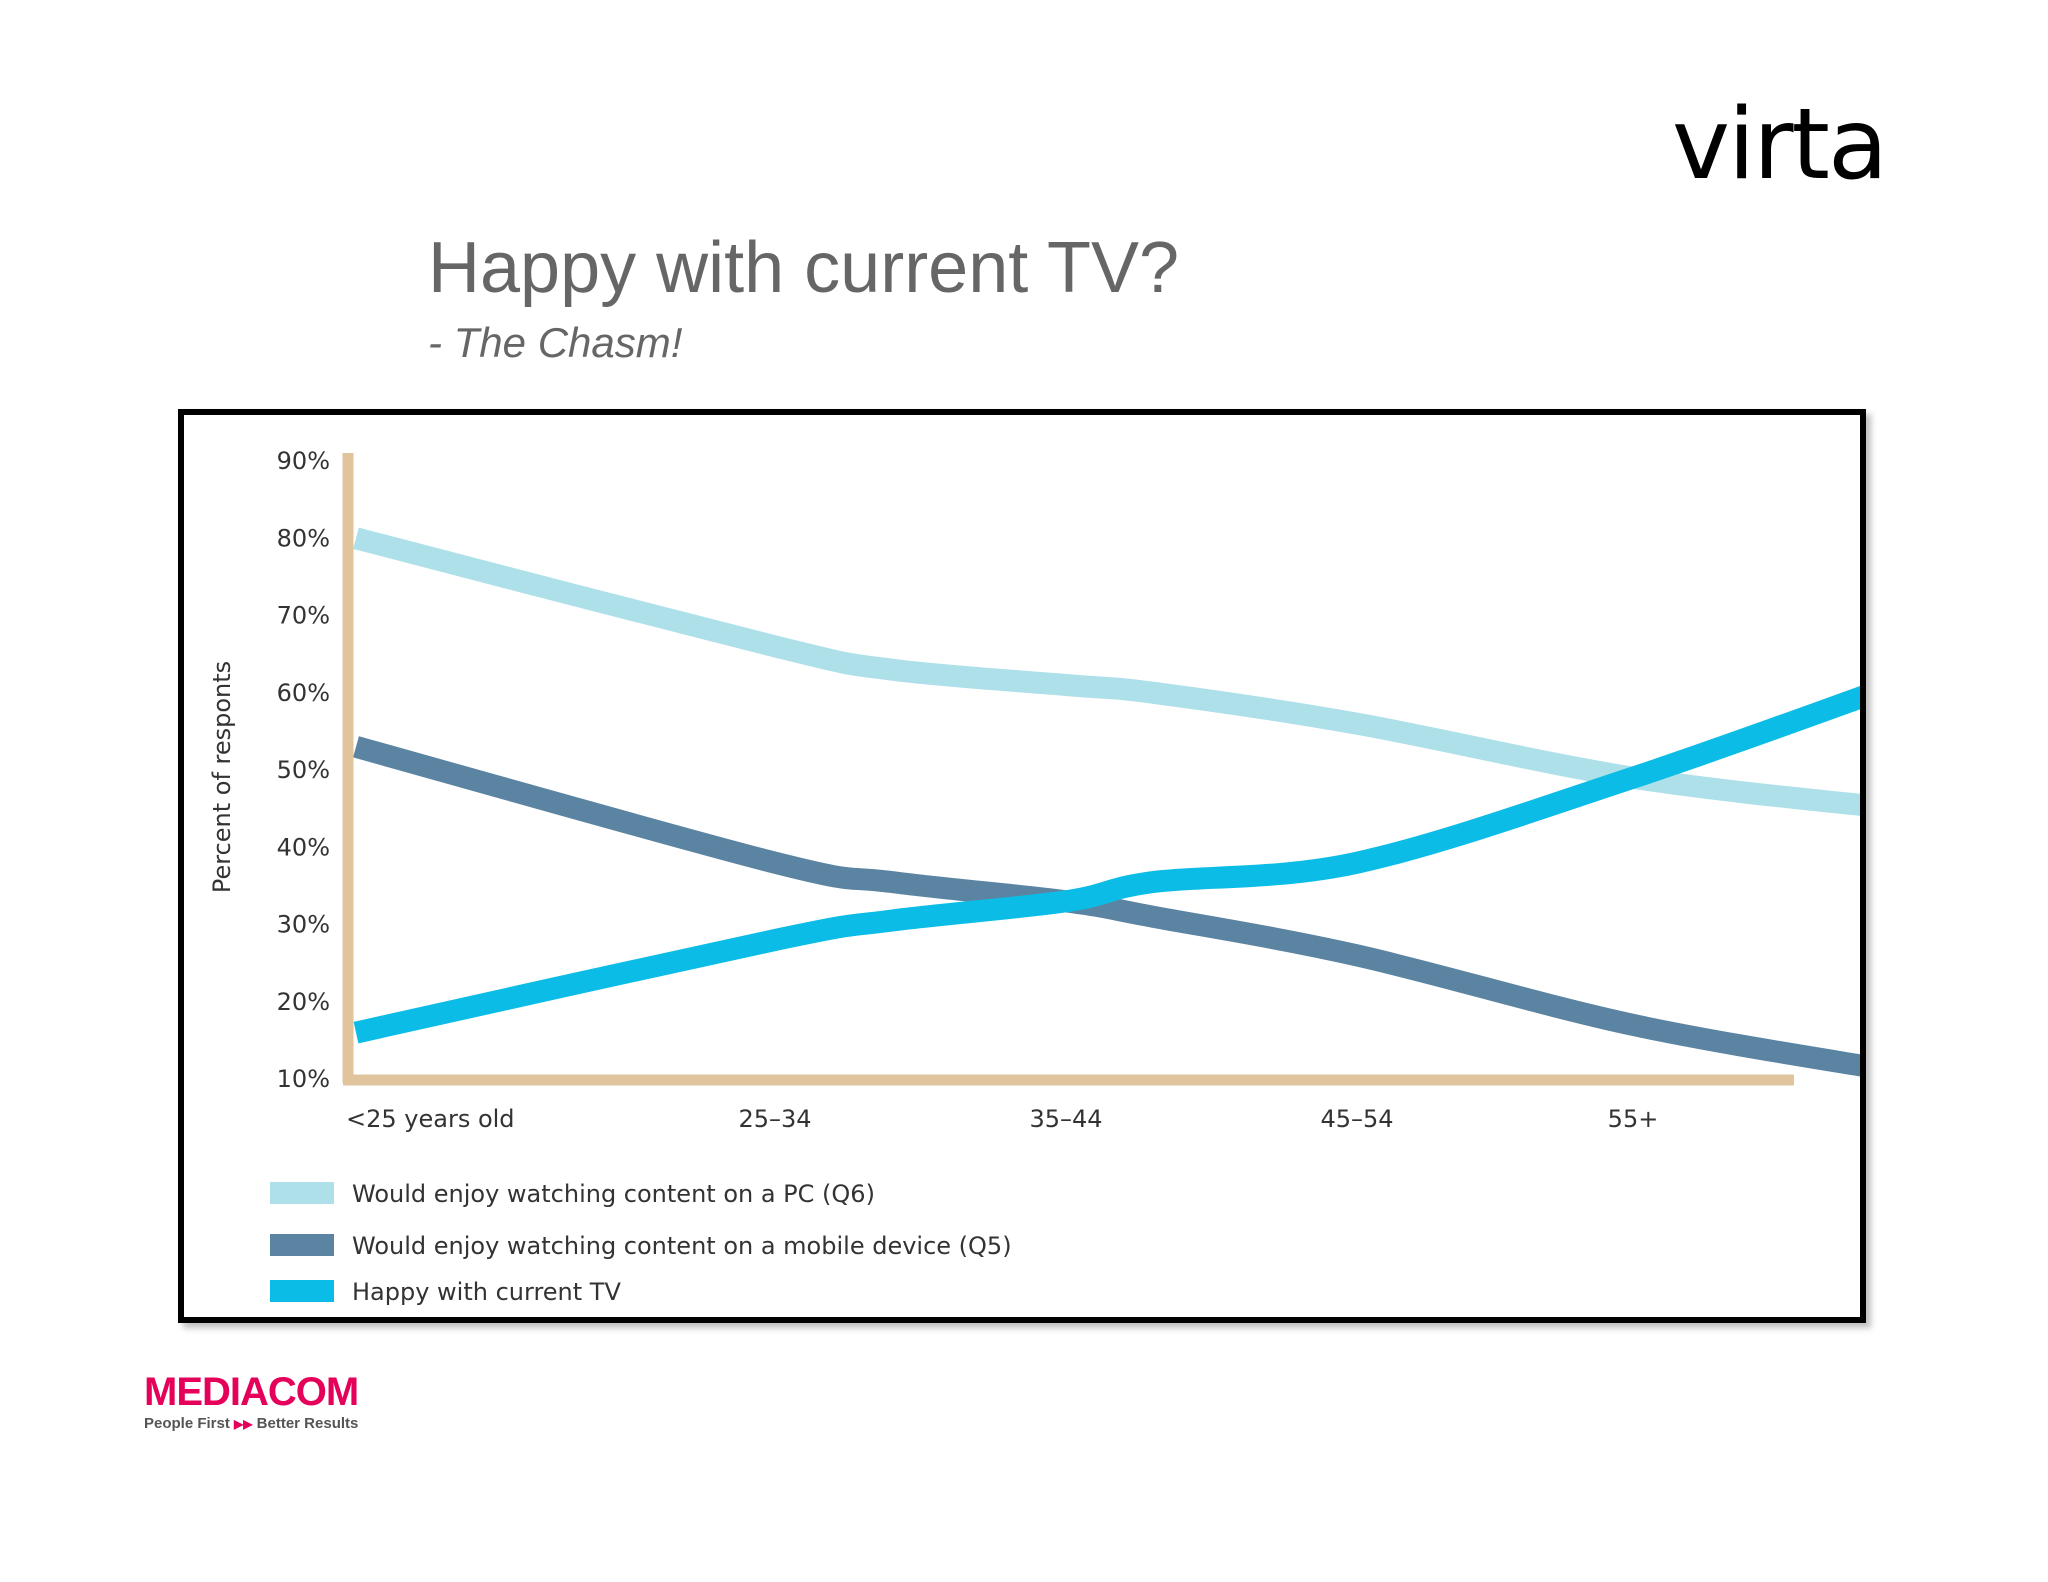 This screenshot has width=2048, height=1582. Describe the element at coordinates (251, 1392) in the screenshot. I see `mediacom-wordmark: MEDIACOM` at that location.